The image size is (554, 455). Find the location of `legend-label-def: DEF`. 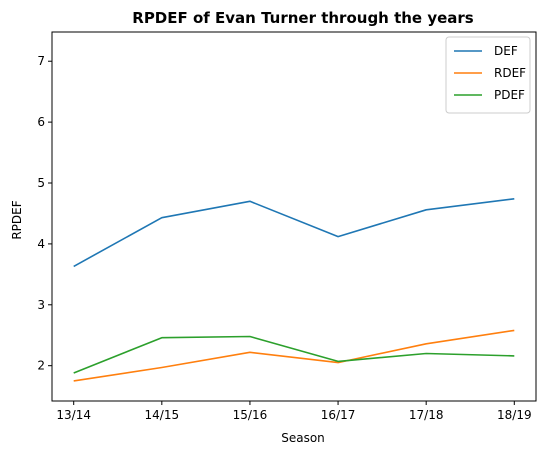

legend-label-def: DEF is located at coordinates (506, 51).